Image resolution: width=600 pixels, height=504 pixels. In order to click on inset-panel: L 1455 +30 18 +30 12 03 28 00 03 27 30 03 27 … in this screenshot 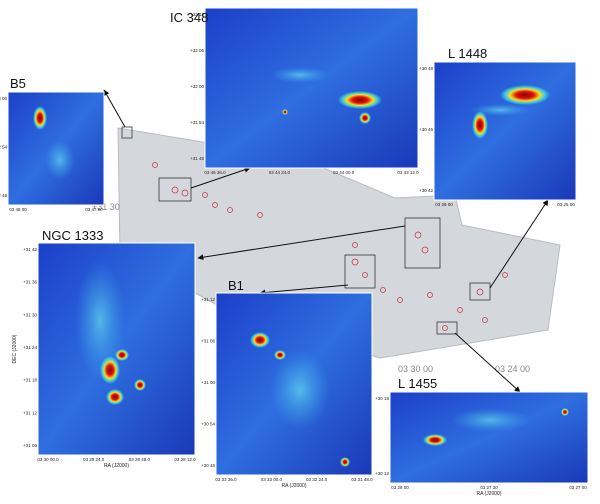, I will do `click(482, 436)`.